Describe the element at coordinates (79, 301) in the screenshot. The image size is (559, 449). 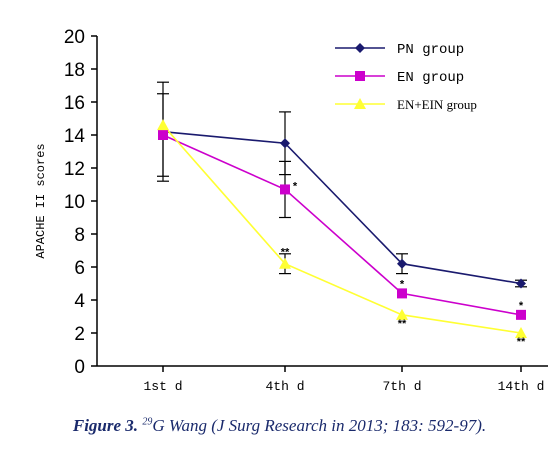
I see `y-tick-label: 4` at that location.